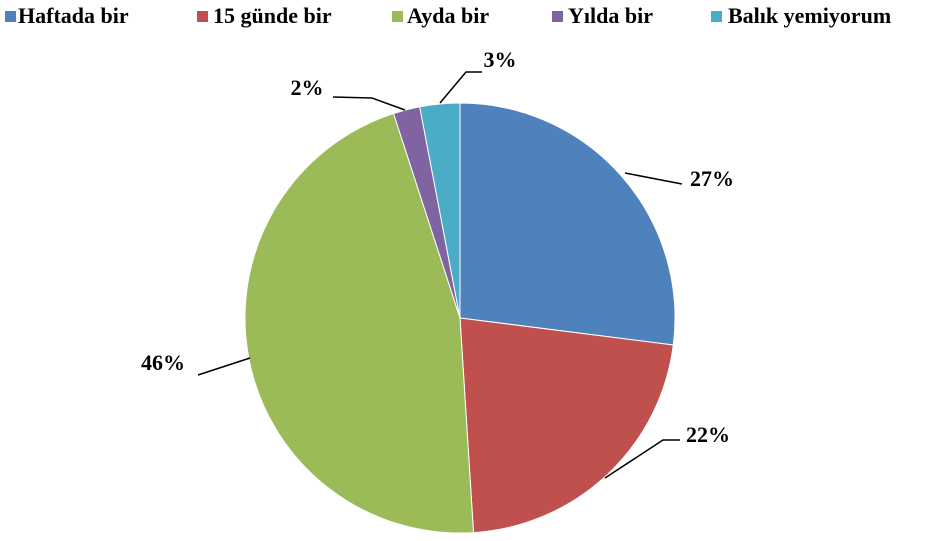 The width and height of the screenshot is (927, 541). What do you see at coordinates (610, 15) in the screenshot?
I see `legend-label: Yılda bir` at bounding box center [610, 15].